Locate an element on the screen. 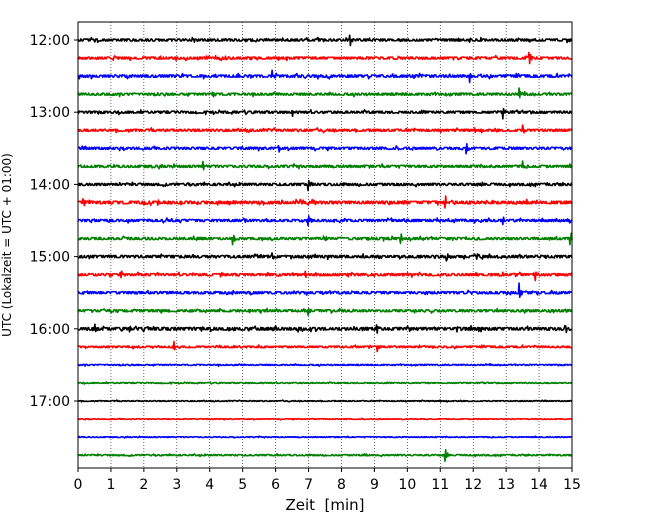 Image resolution: width=650 pixels, height=520 pixels. y-axis-label: UTC (Lokalzeit = UTC + 01:00) is located at coordinates (7, 245).